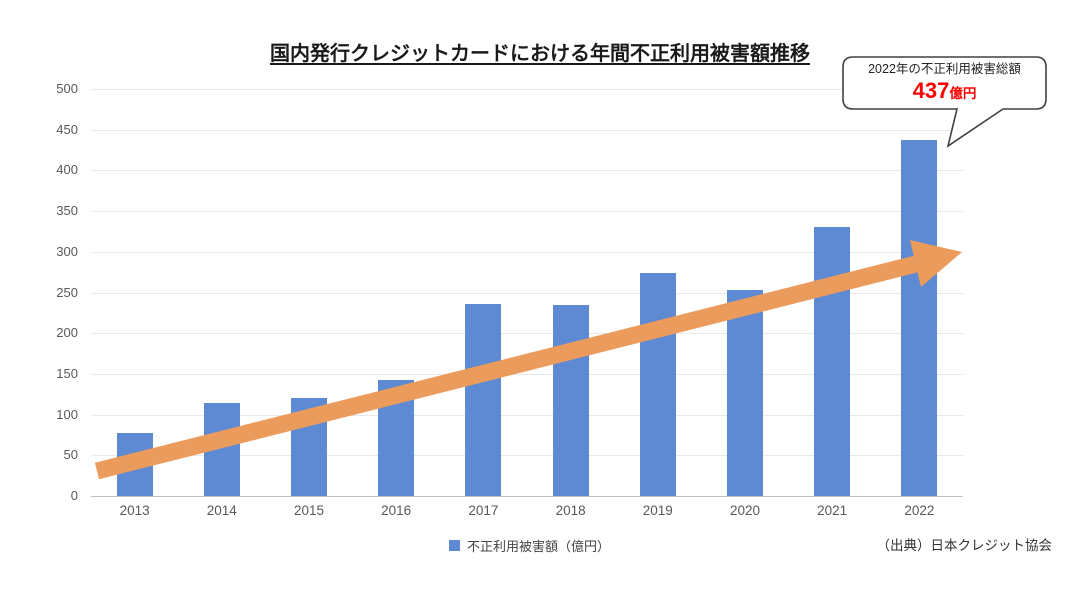 The height and width of the screenshot is (594, 1080). What do you see at coordinates (540, 54) in the screenshot?
I see `chart-title: 国内発行クレジットカードにおける年間不正利用被害額推移` at bounding box center [540, 54].